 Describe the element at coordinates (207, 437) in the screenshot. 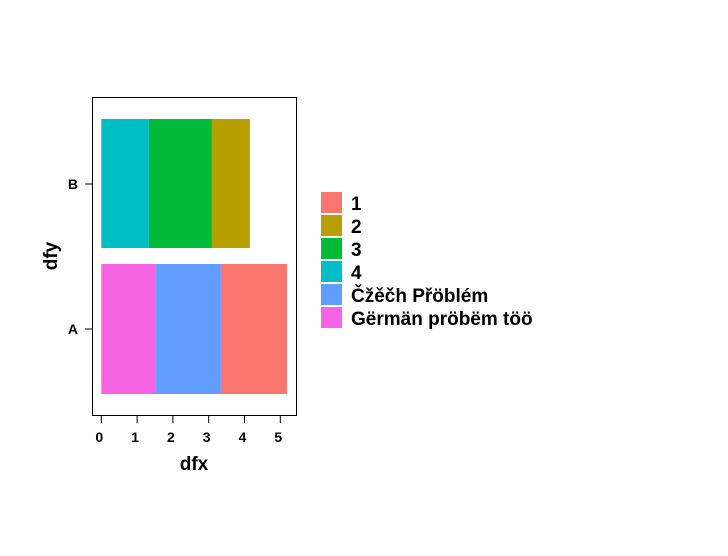

I see `x-tick-label: 3` at that location.